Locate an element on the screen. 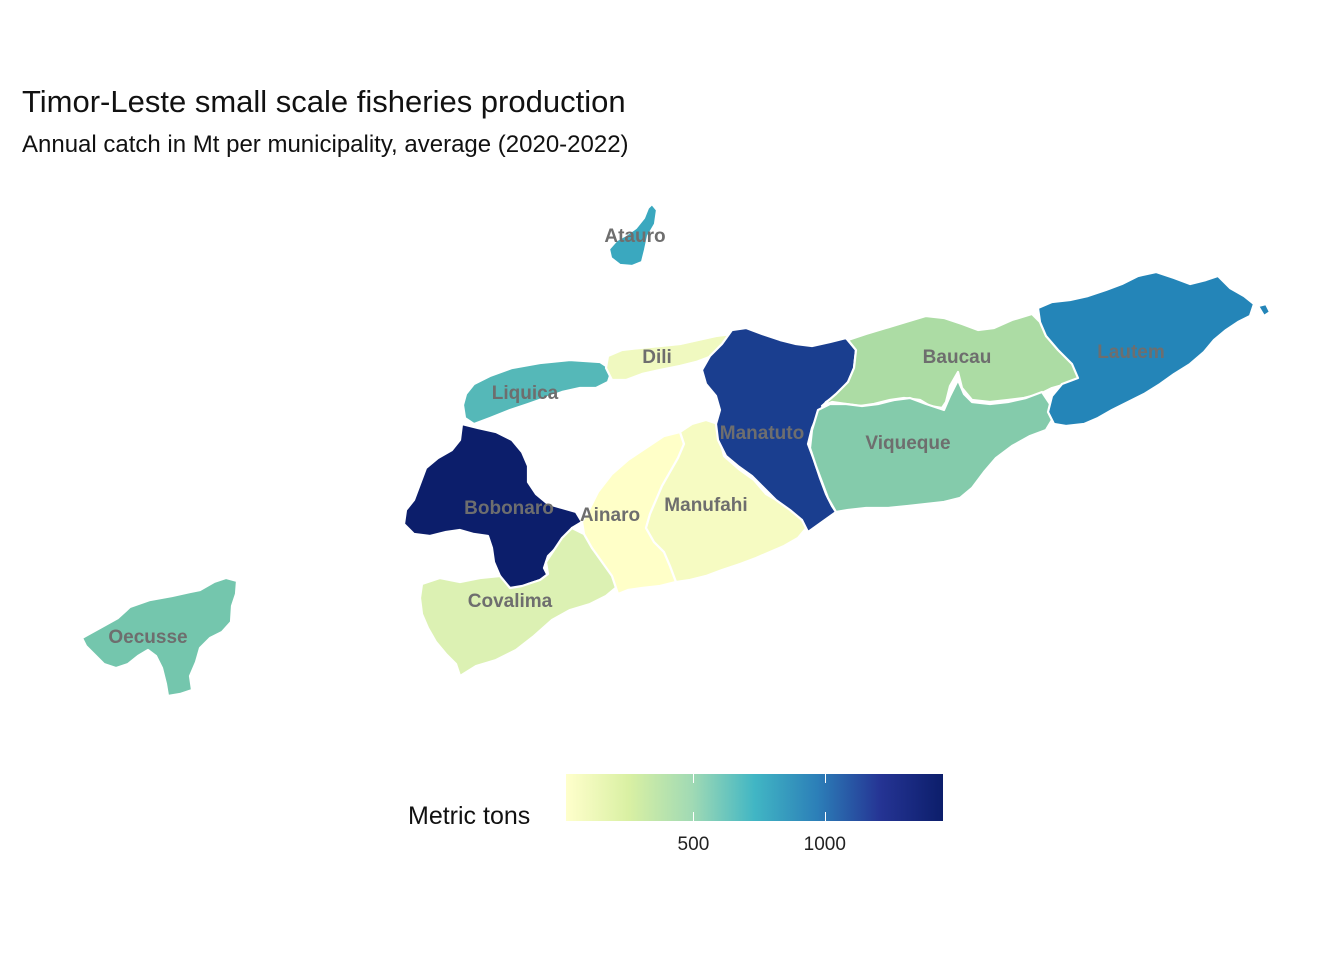  legend-tick-label: 500 is located at coordinates (693, 844).